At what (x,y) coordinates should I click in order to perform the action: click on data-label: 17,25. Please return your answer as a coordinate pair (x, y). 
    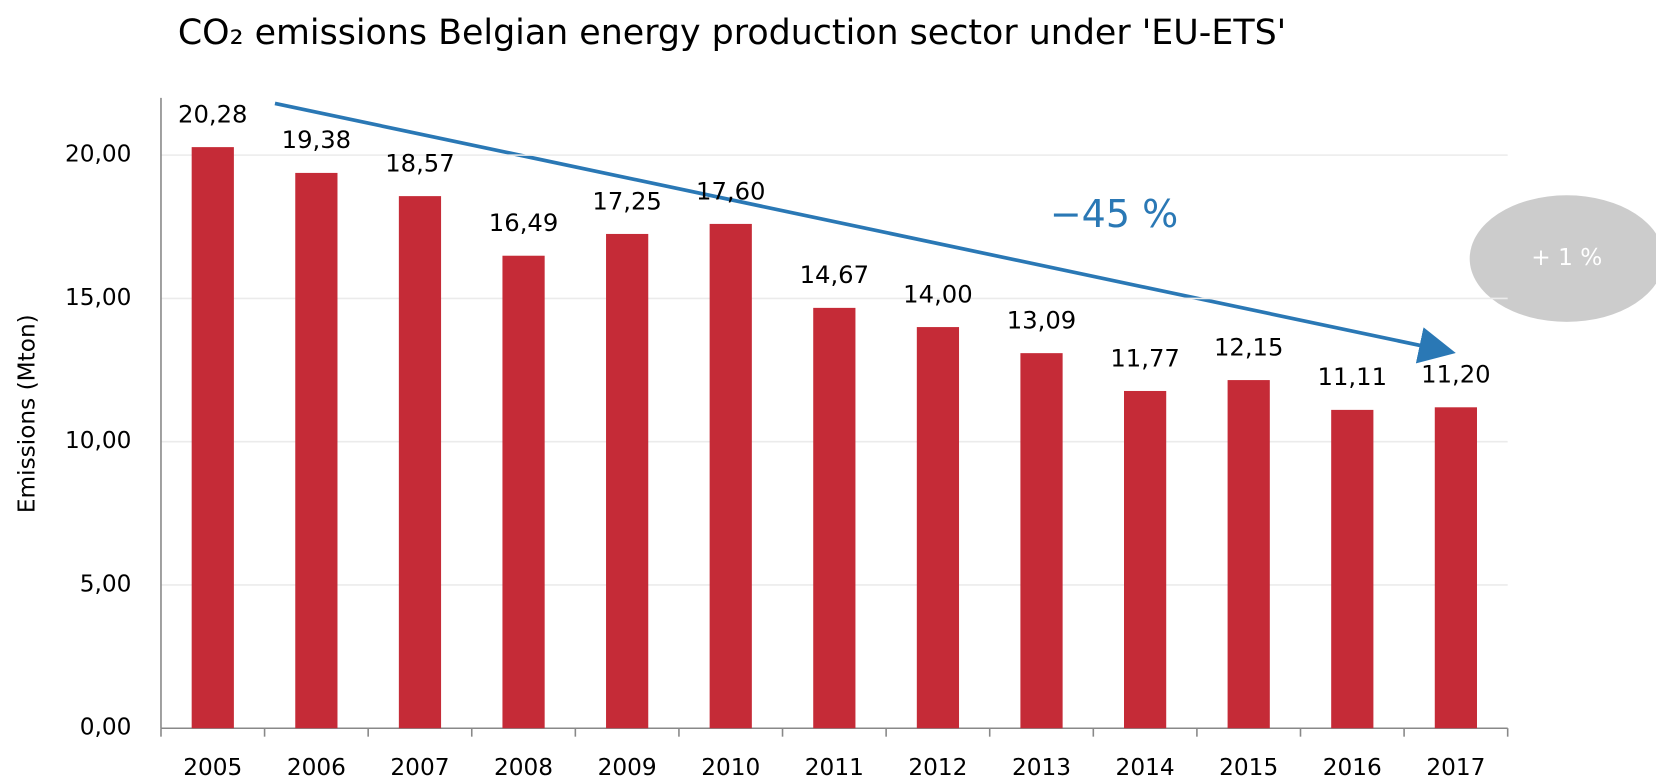
    Looking at the image, I should click on (626, 200).